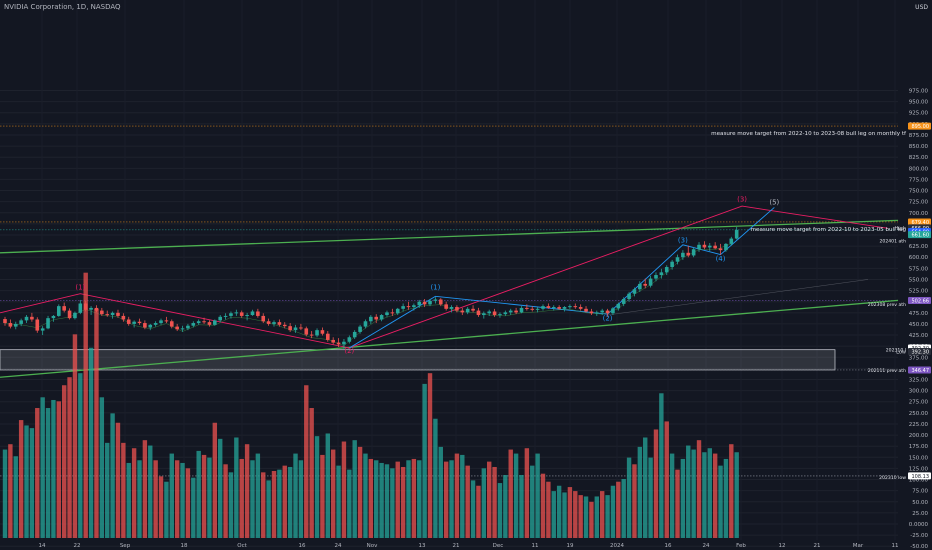  Describe the element at coordinates (919, 447) in the screenshot. I see `price-tick-label: 175.00` at that location.